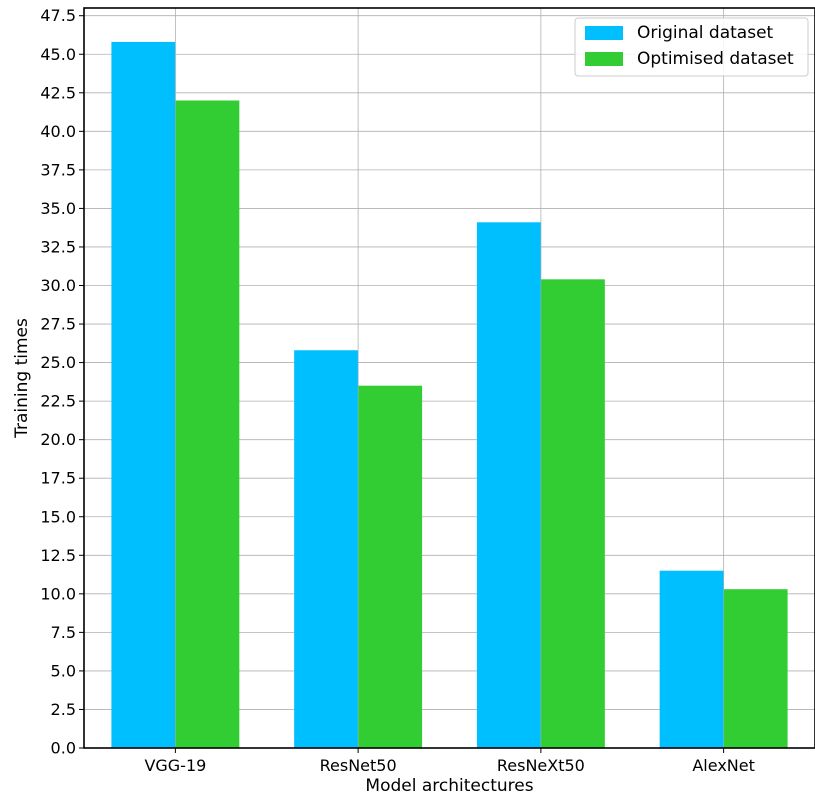  What do you see at coordinates (175, 765) in the screenshot?
I see `x-tick-label: VGG-19` at bounding box center [175, 765].